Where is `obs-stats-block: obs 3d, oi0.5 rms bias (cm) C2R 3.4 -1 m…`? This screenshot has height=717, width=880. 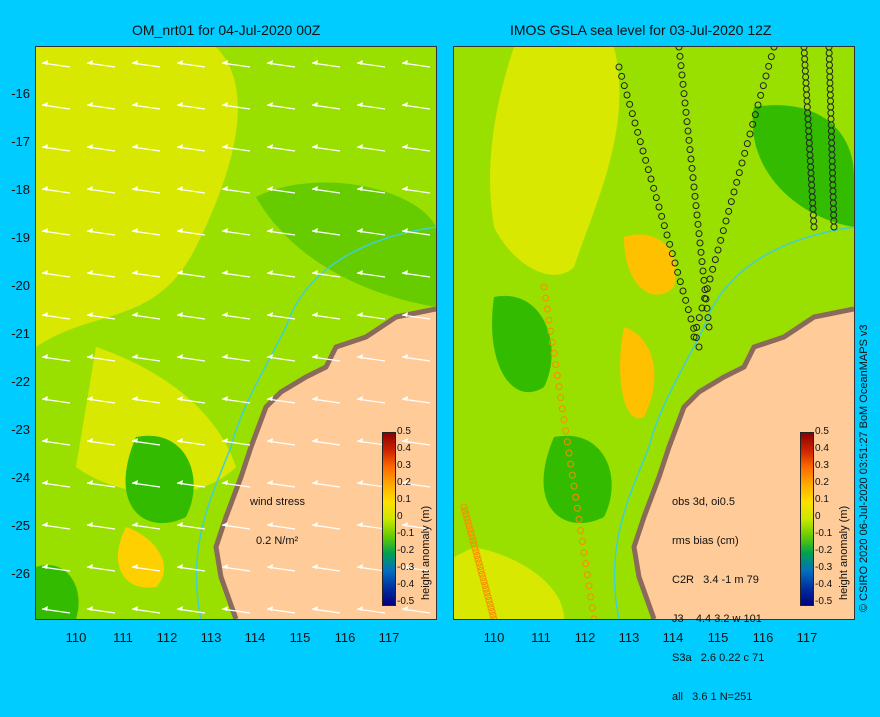 obs-stats-block: obs 3d, oi0.5 rms bias (cm) C2R 3.4 -1 m… is located at coordinates (718, 593).